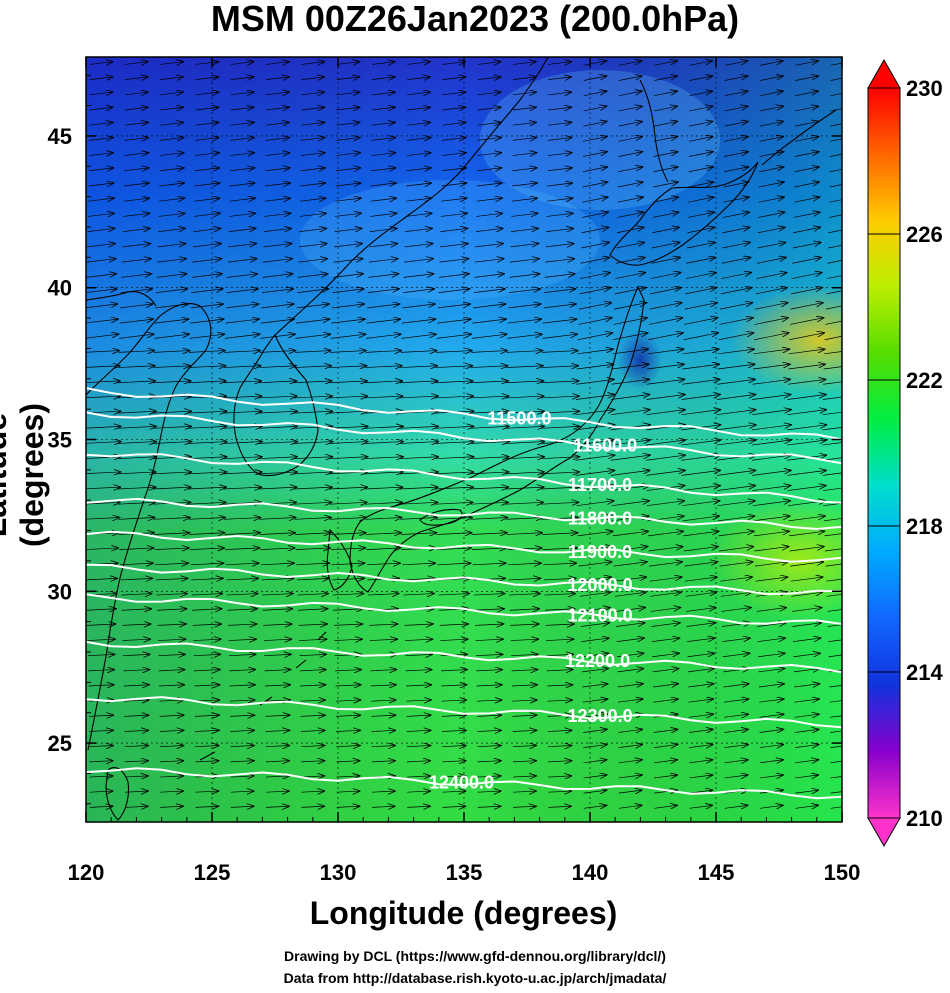 Image resolution: width=950 pixels, height=993 pixels. What do you see at coordinates (590, 872) in the screenshot?
I see `x-tick-label: 140` at bounding box center [590, 872].